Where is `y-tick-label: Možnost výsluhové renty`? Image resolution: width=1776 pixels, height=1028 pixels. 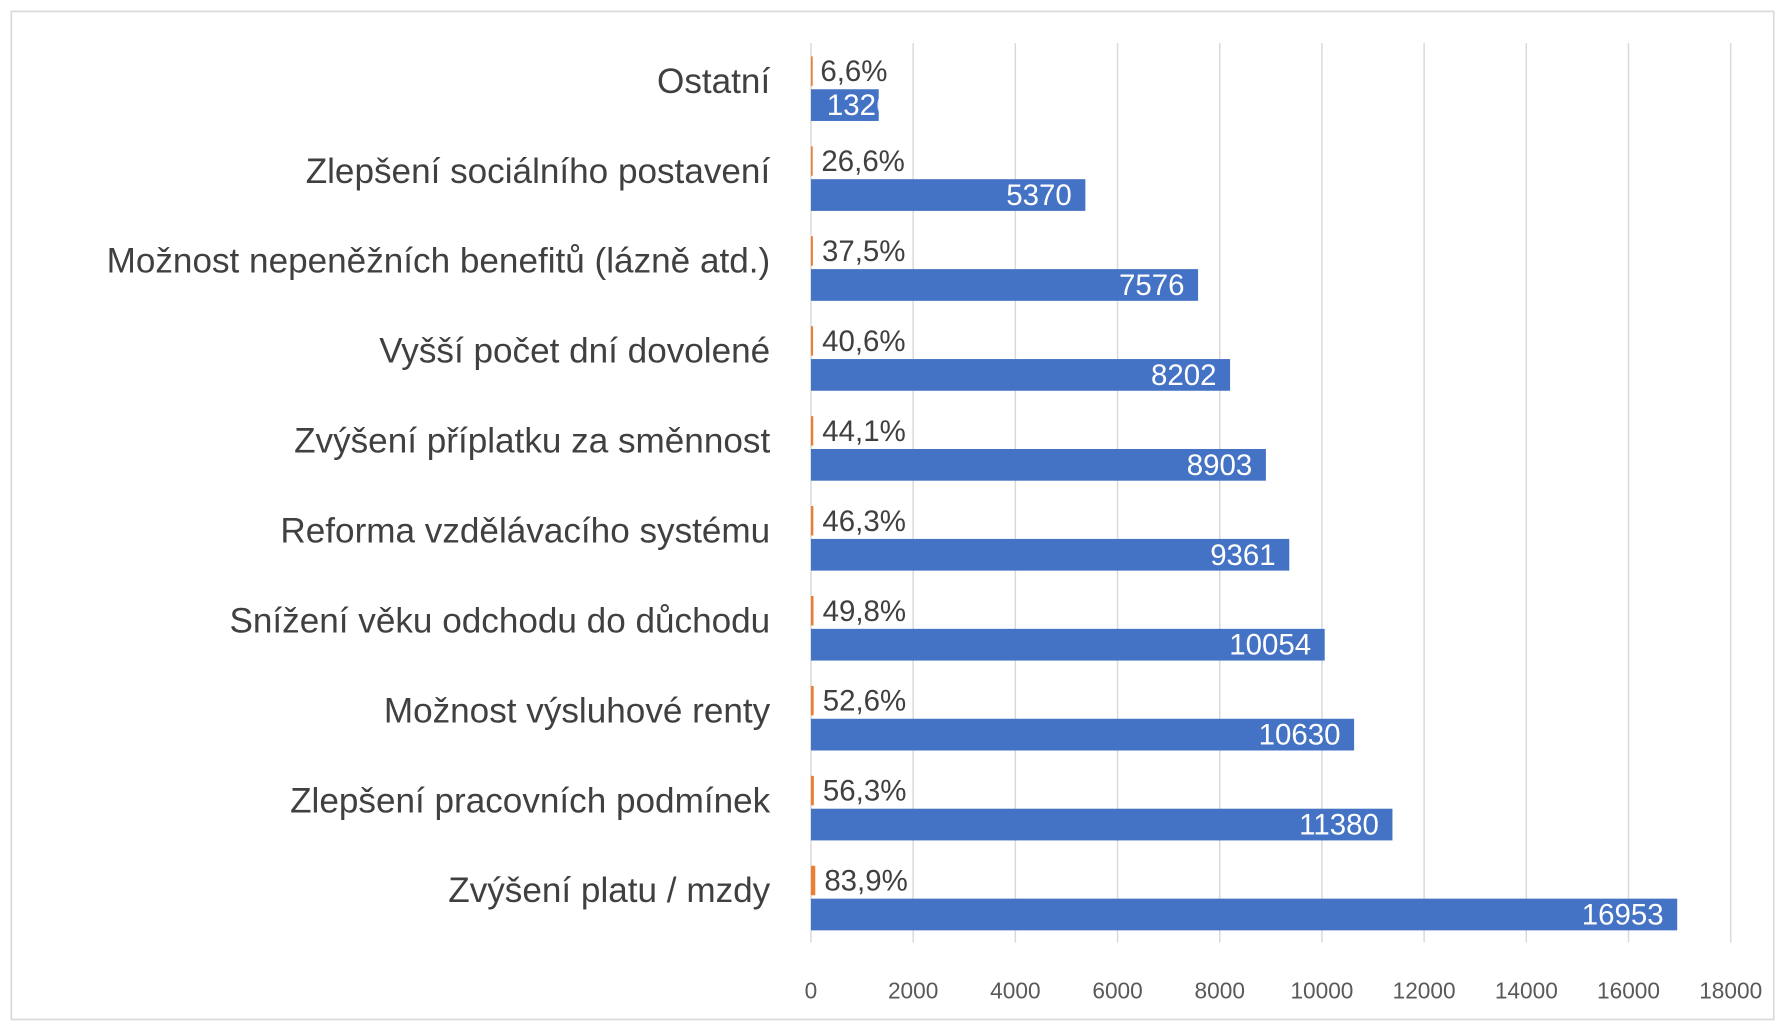 y-tick-label: Možnost výsluhové renty is located at coordinates (577, 710).